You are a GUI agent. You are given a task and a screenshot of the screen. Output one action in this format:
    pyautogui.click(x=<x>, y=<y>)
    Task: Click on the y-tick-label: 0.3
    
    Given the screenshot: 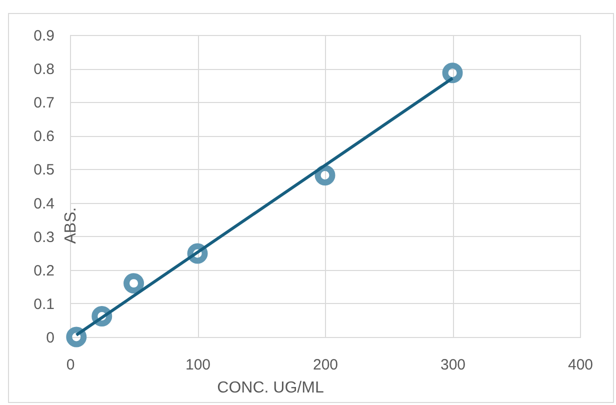 What is the action you would take?
    pyautogui.click(x=44, y=237)
    